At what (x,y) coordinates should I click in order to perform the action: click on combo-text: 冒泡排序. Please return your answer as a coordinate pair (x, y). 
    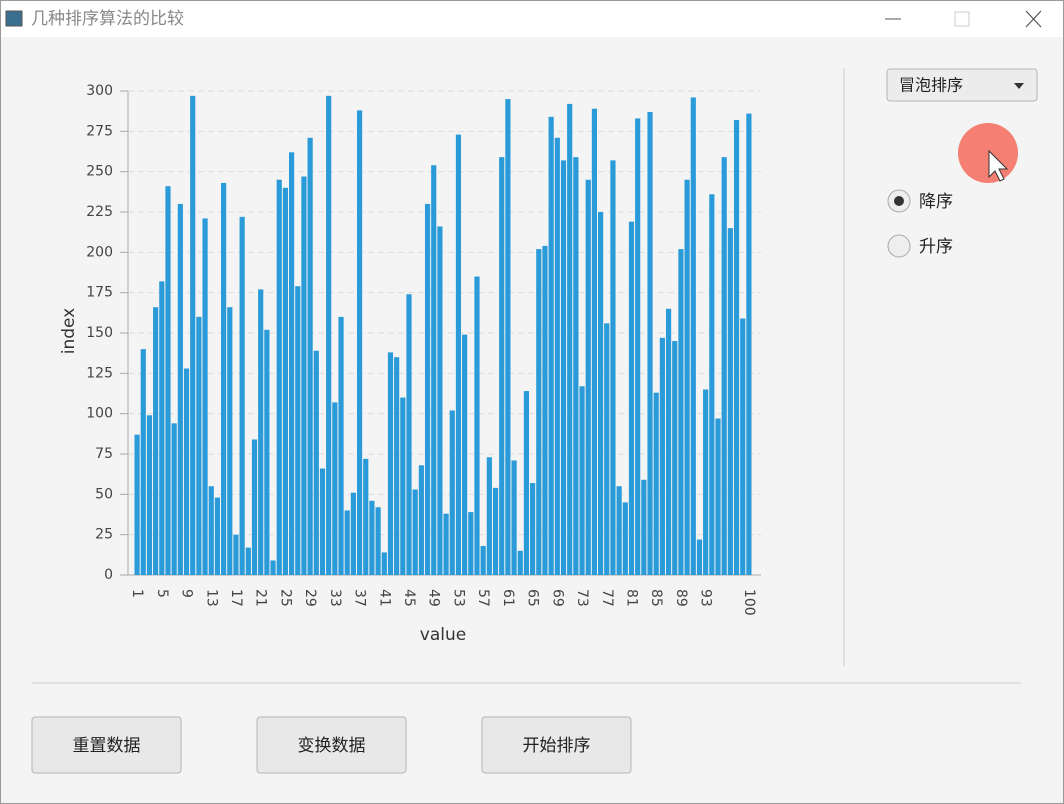
    Looking at the image, I should click on (931, 85).